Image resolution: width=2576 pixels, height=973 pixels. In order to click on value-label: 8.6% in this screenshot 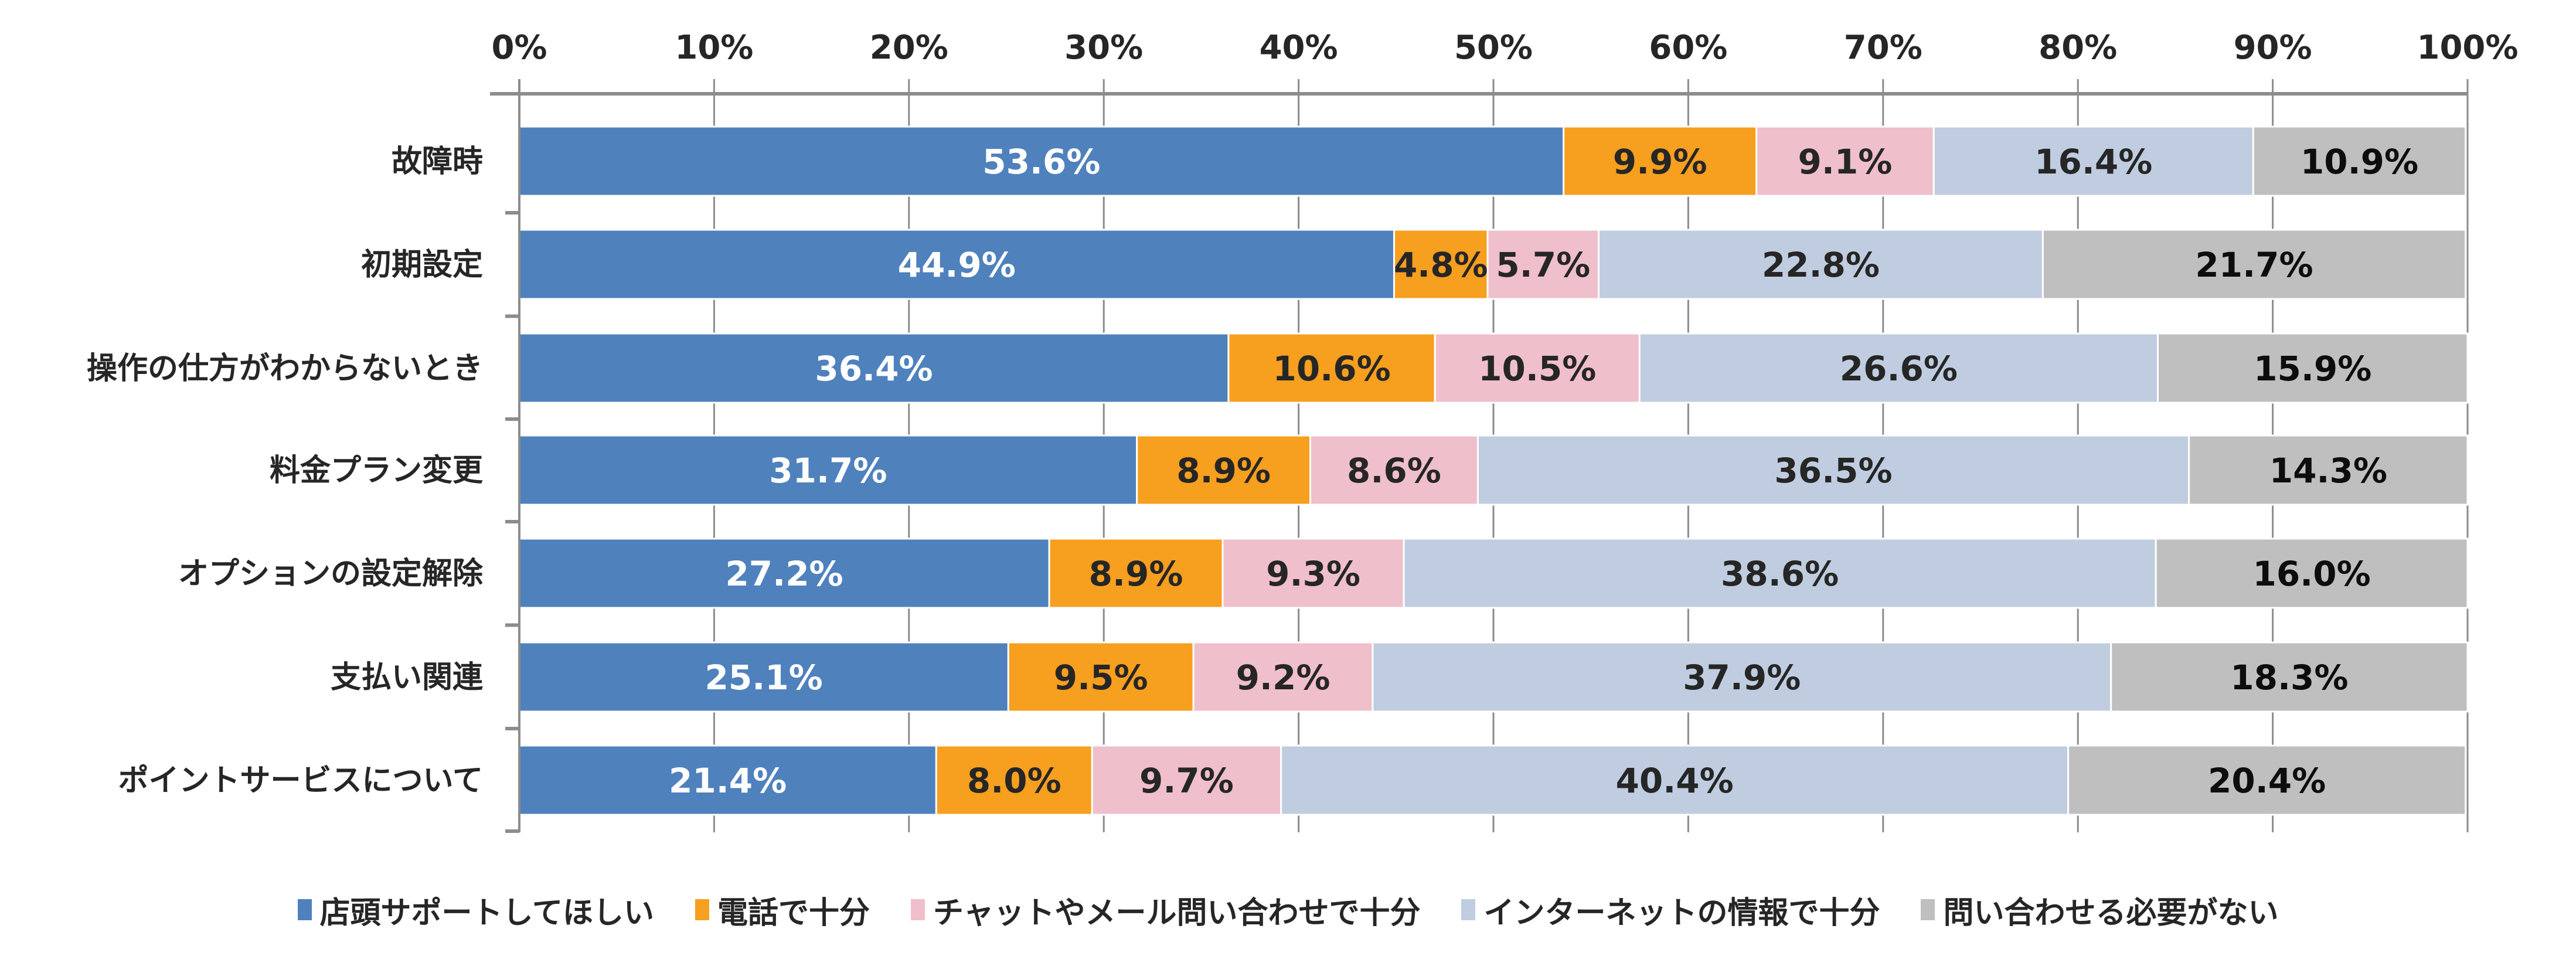, I will do `click(1394, 471)`.